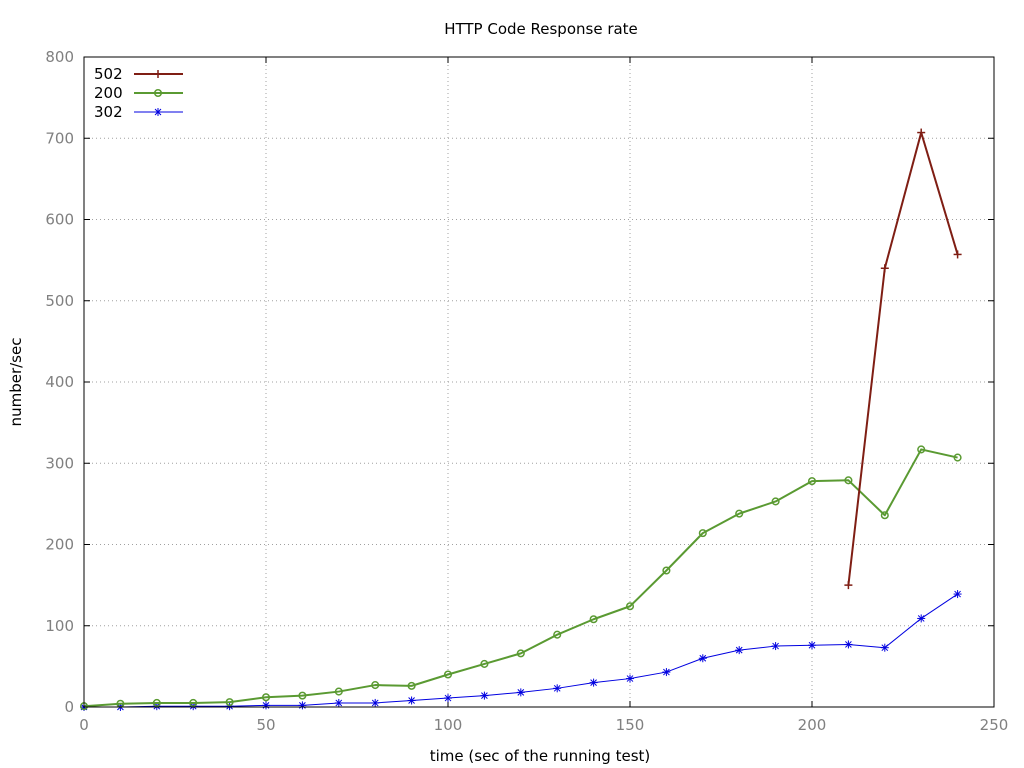 The height and width of the screenshot is (768, 1024). Describe the element at coordinates (541, 29) in the screenshot. I see `chart-title: HTTP Code Response rate` at that location.